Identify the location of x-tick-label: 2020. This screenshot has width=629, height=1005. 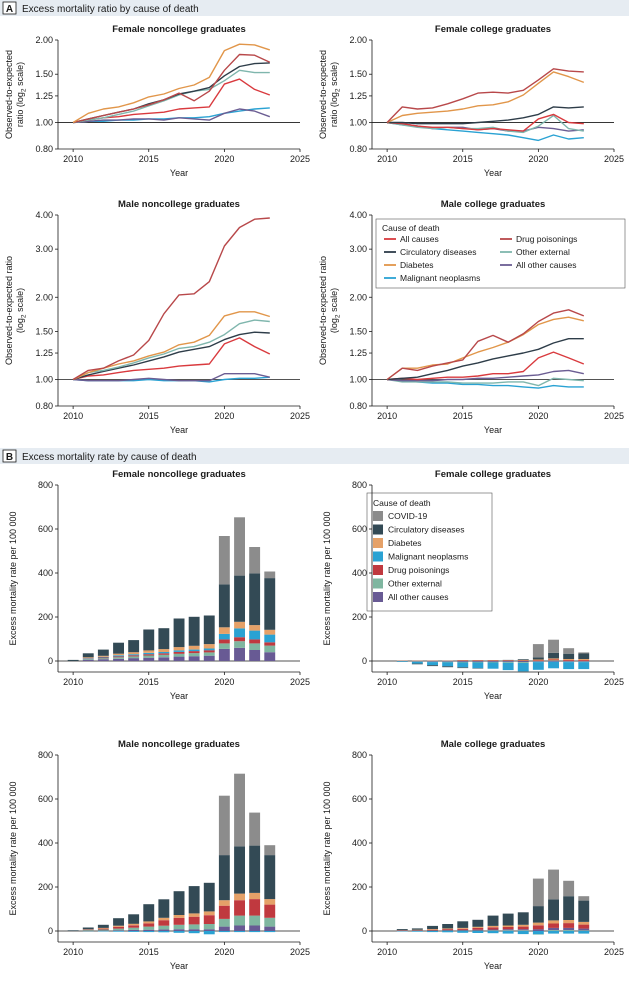
(538, 682).